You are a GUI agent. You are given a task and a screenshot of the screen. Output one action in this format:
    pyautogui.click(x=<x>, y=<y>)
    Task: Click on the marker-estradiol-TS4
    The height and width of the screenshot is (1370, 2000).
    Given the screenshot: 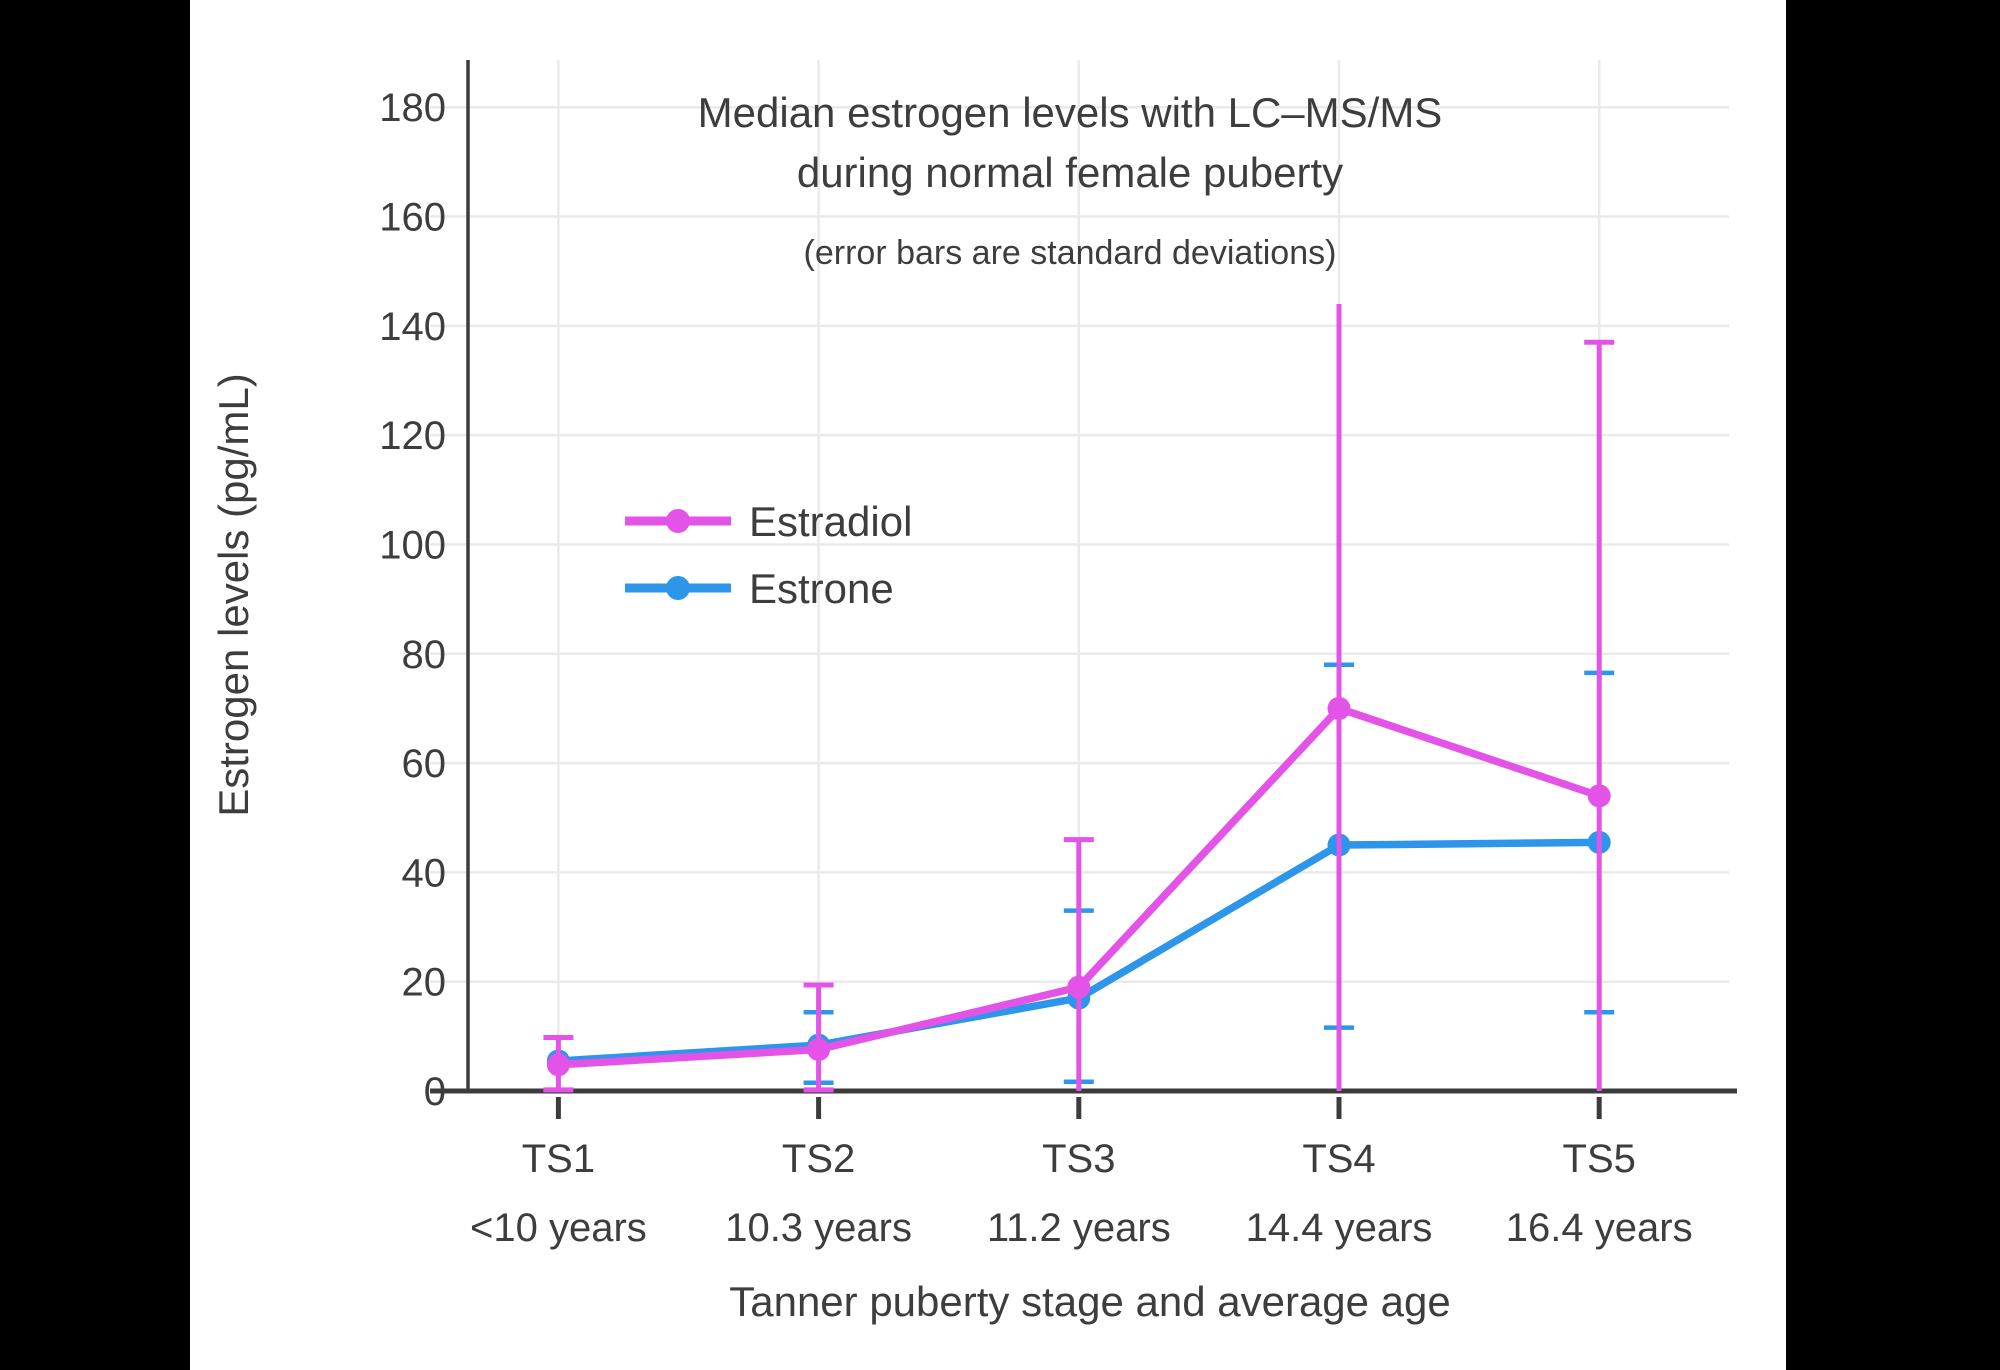 What is the action you would take?
    pyautogui.click(x=1339, y=708)
    